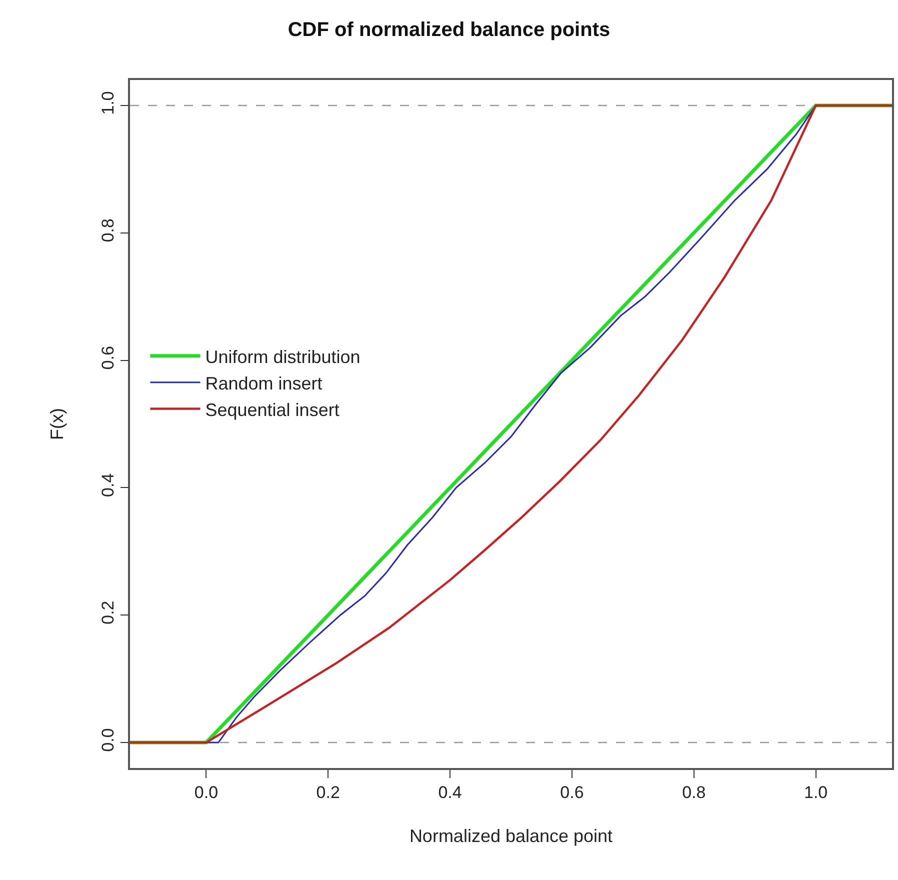 The image size is (898, 880). Describe the element at coordinates (108, 485) in the screenshot. I see `y-tick-label: 0.4` at that location.